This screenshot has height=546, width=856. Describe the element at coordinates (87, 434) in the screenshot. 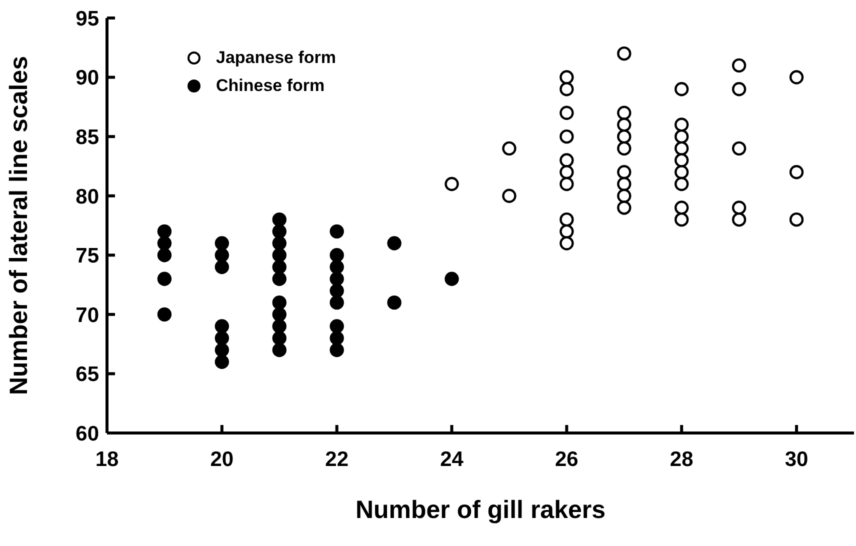

I see `y-tick-label: 60` at that location.